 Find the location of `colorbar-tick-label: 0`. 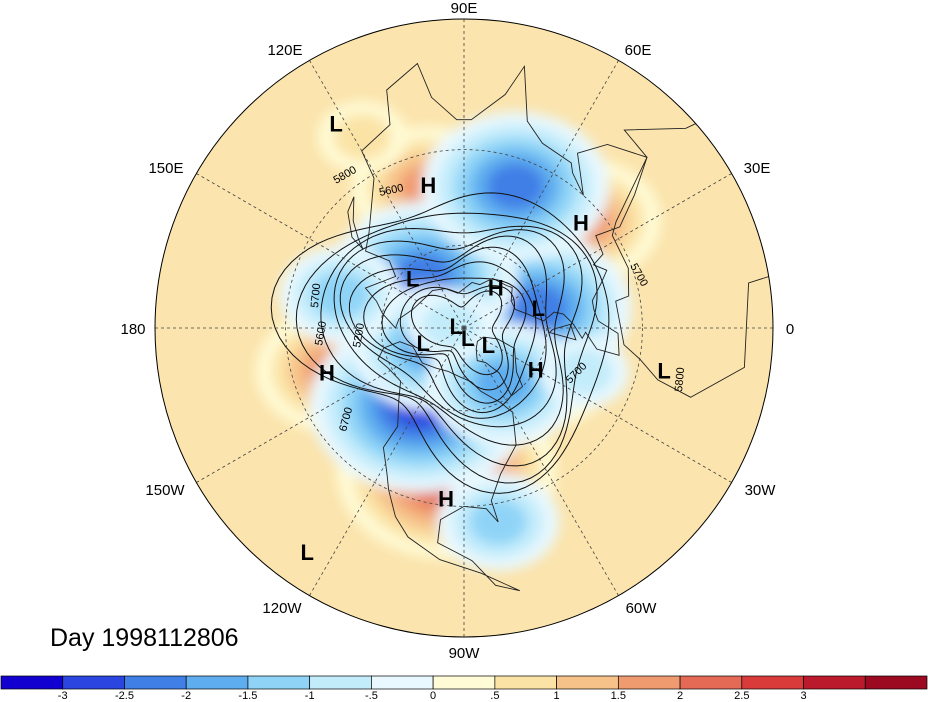

colorbar-tick-label: 0 is located at coordinates (433, 696).